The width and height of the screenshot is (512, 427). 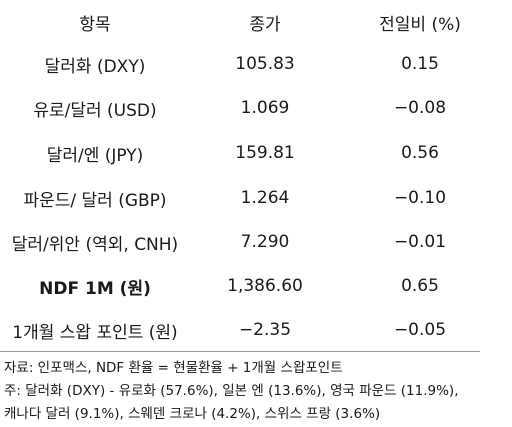 I want to click on row-close: 159.81, so click(x=265, y=153).